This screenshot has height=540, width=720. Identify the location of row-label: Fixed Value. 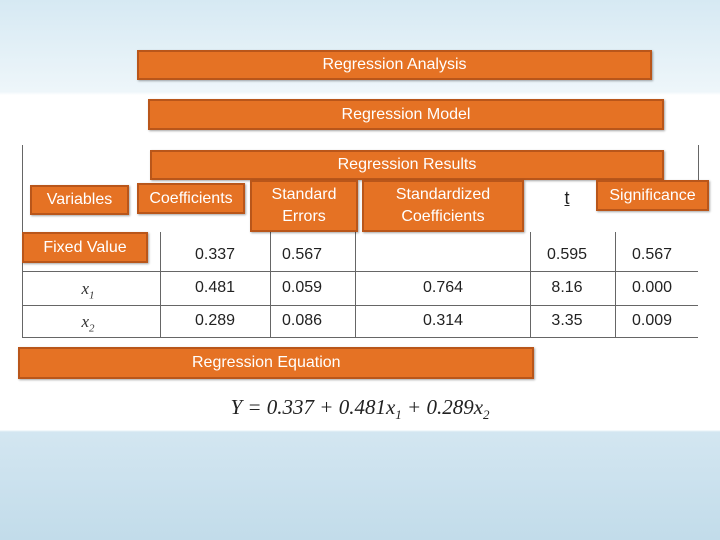
(85, 247).